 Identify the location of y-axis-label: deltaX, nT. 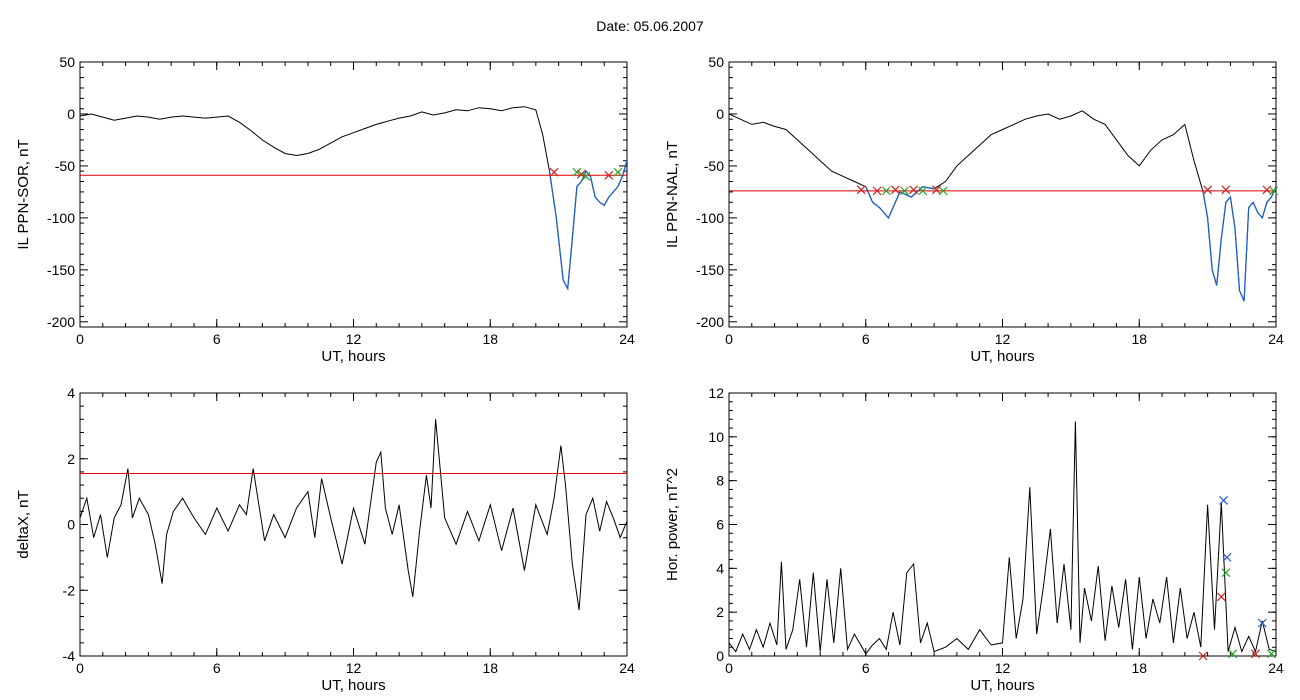
(23, 524).